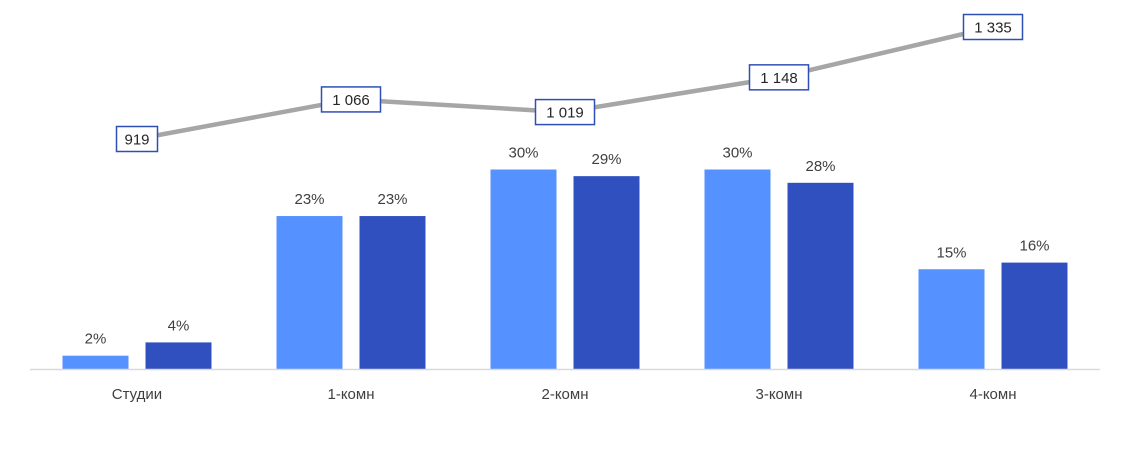  I want to click on line-point-label: 1 019, so click(565, 113).